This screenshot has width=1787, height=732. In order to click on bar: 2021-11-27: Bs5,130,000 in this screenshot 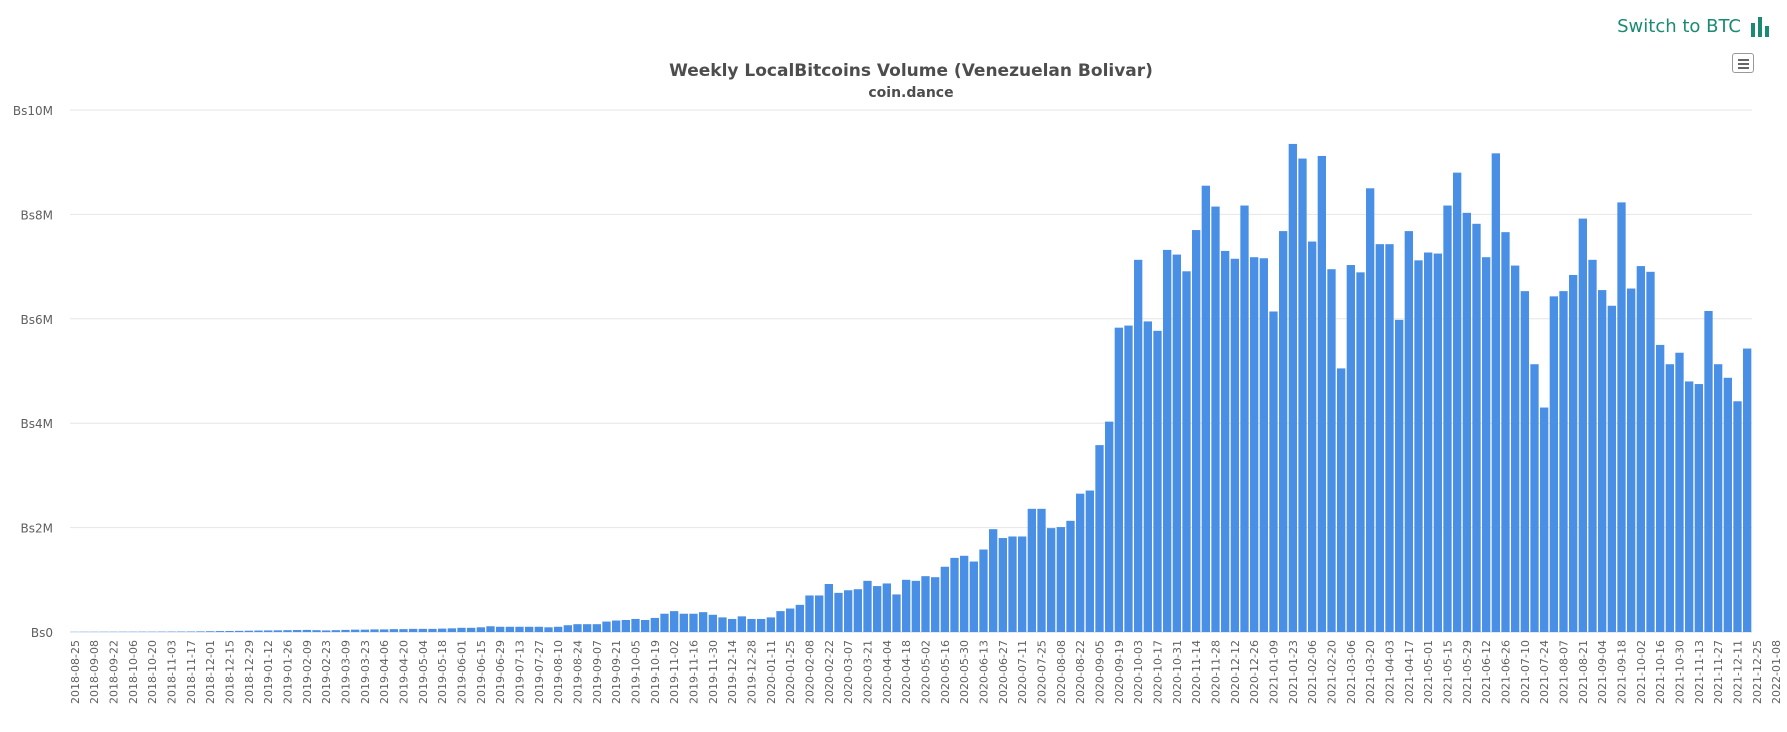, I will do `click(1718, 498)`.